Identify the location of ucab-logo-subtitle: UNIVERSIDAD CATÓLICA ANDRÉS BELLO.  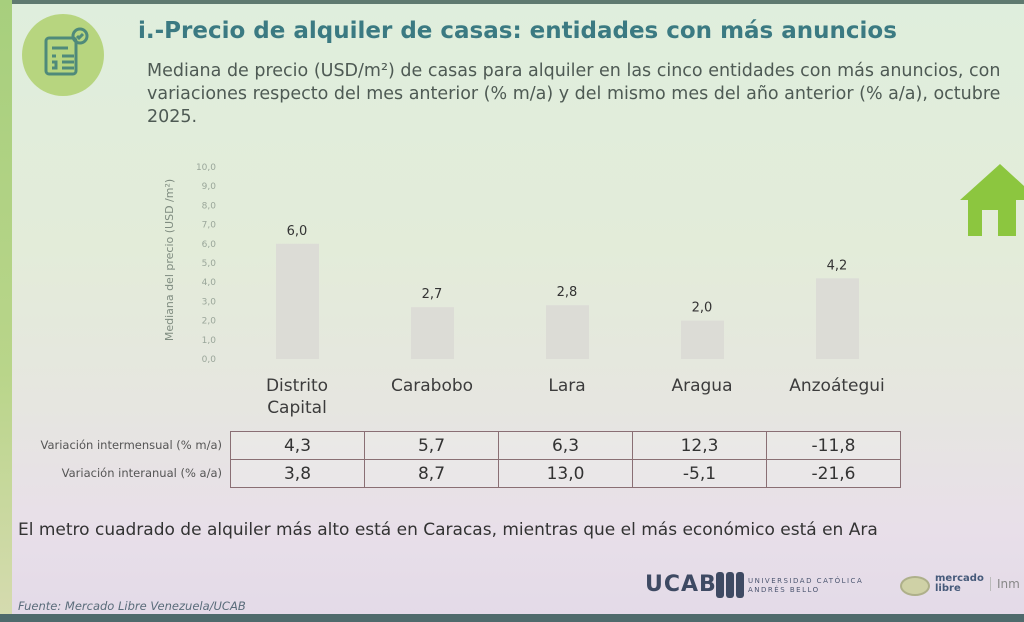
(805, 586).